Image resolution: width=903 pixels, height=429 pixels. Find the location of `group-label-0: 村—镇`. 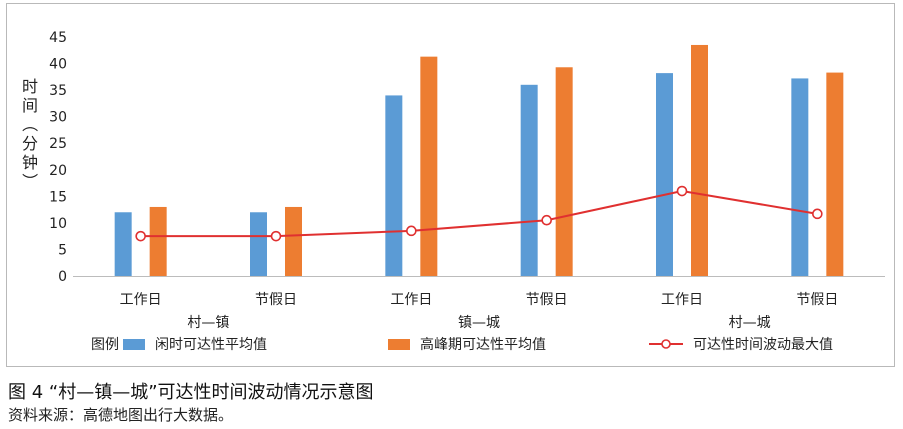

group-label-0: 村—镇 is located at coordinates (208, 323).